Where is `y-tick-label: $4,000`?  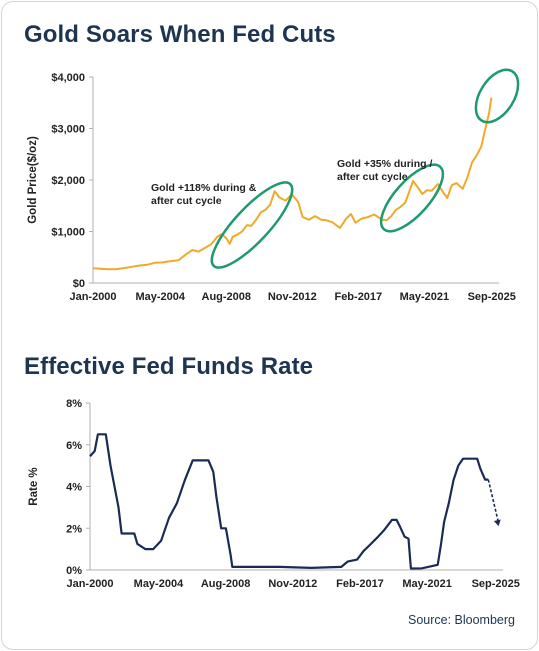
y-tick-label: $4,000 is located at coordinates (68, 78).